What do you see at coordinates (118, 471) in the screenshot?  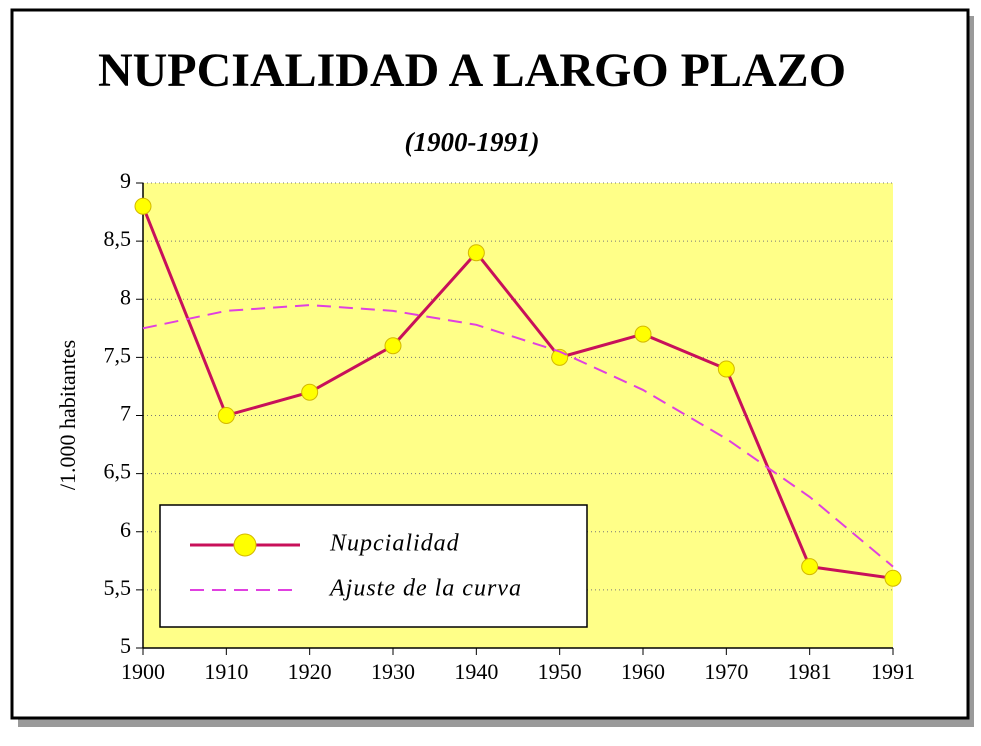 I see `y-tick-label: 6,5` at bounding box center [118, 471].